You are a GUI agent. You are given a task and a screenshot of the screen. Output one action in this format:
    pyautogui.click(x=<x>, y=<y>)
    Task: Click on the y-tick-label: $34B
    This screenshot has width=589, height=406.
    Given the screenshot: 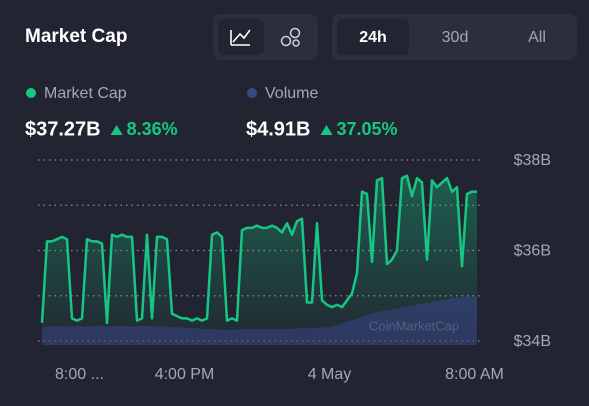 What is the action you would take?
    pyautogui.click(x=532, y=341)
    